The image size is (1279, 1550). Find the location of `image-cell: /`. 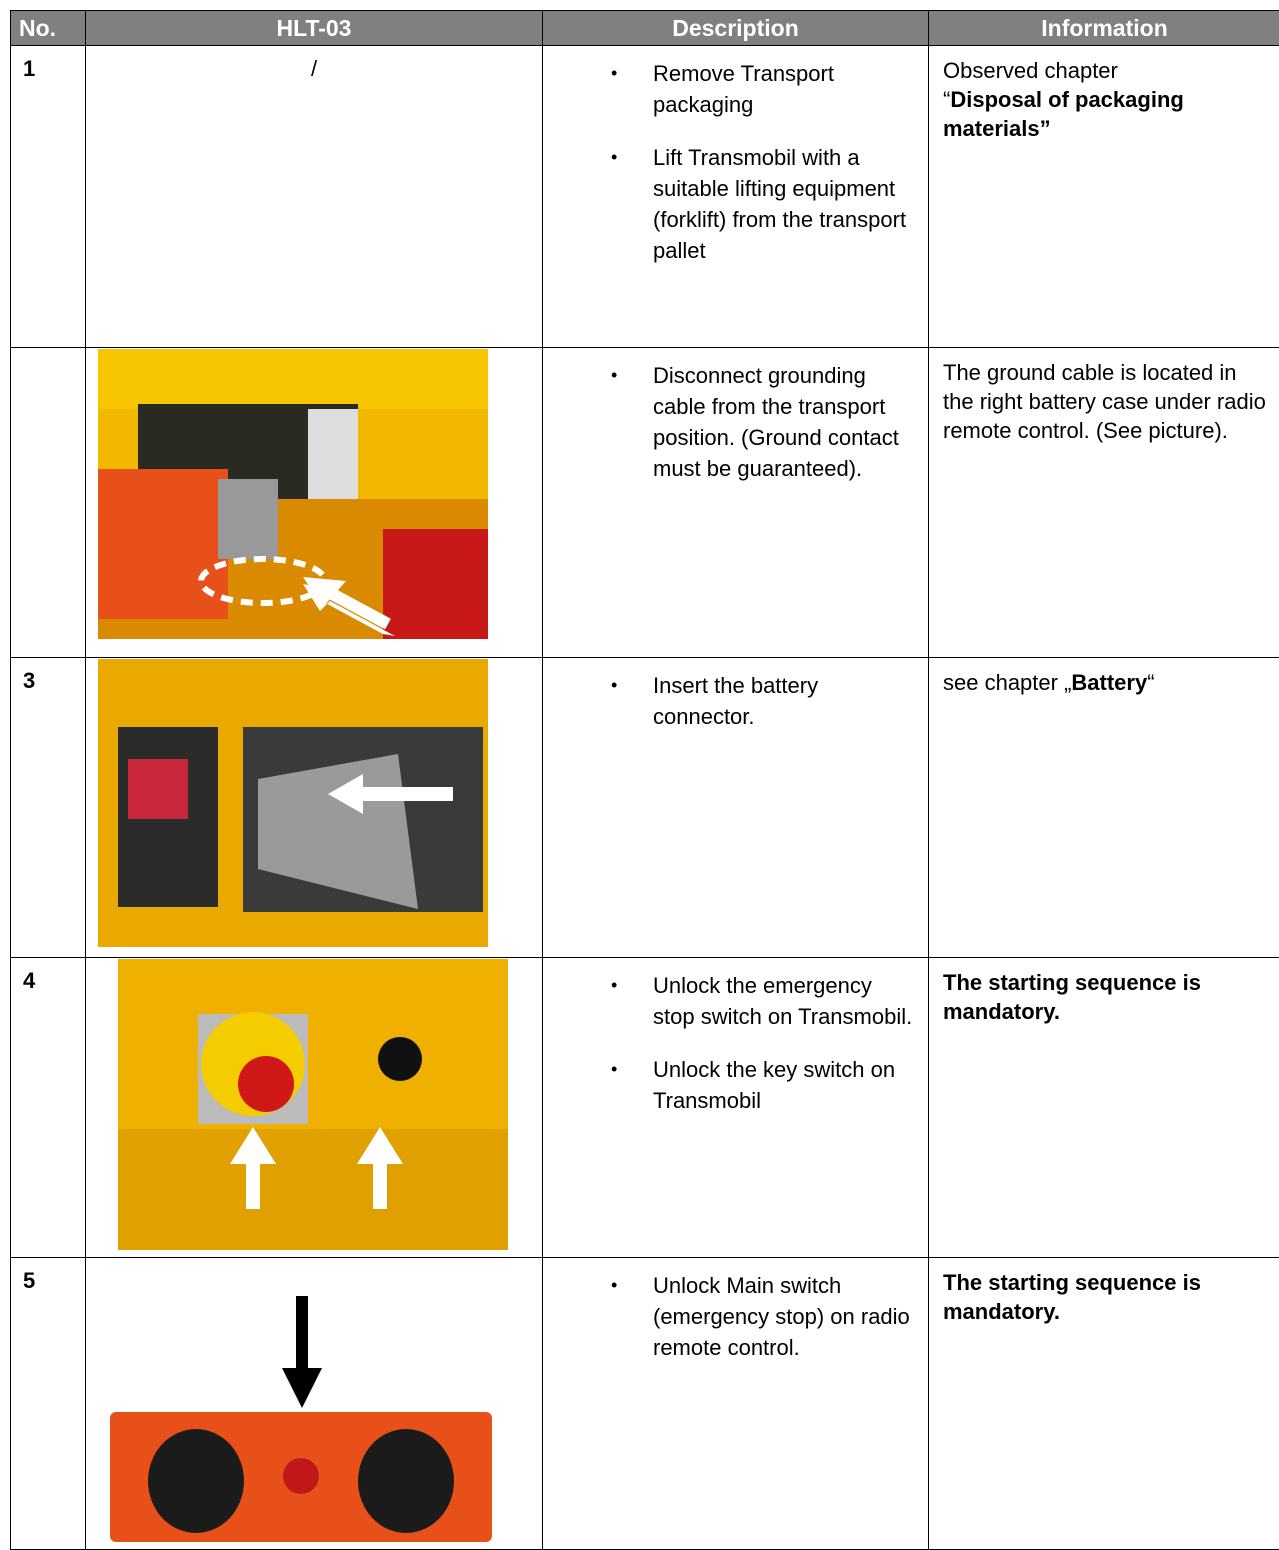

image-cell: / is located at coordinates (314, 197).